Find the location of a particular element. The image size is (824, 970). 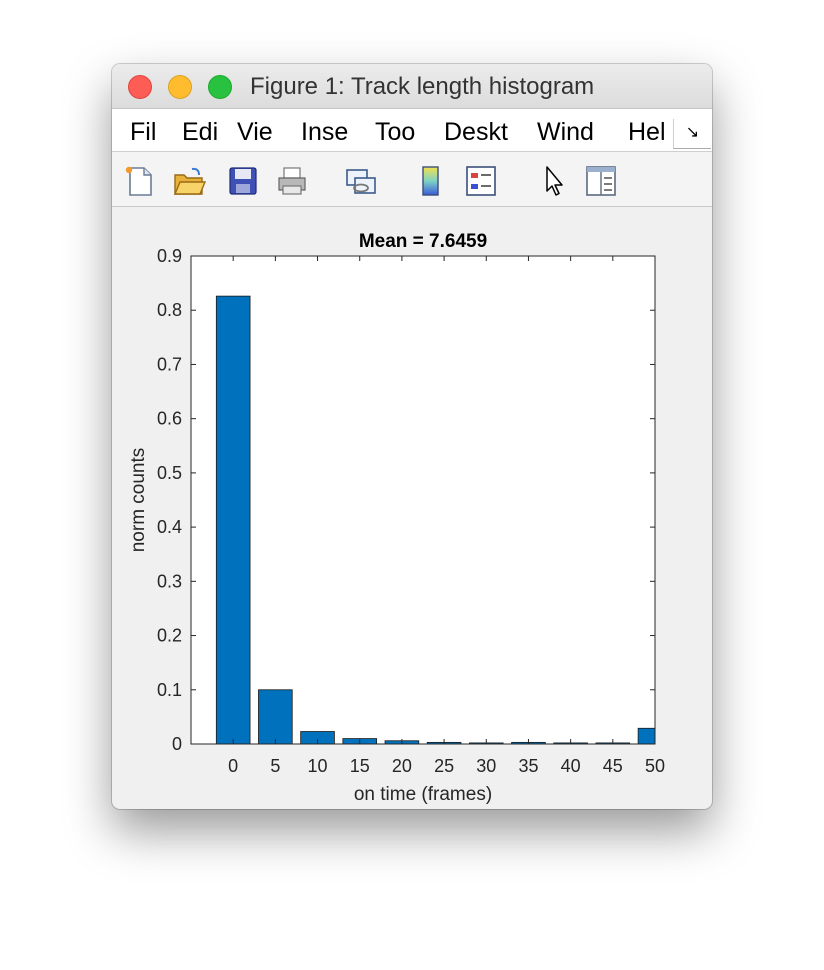

y-tick-label: 0.1 is located at coordinates (169, 690).